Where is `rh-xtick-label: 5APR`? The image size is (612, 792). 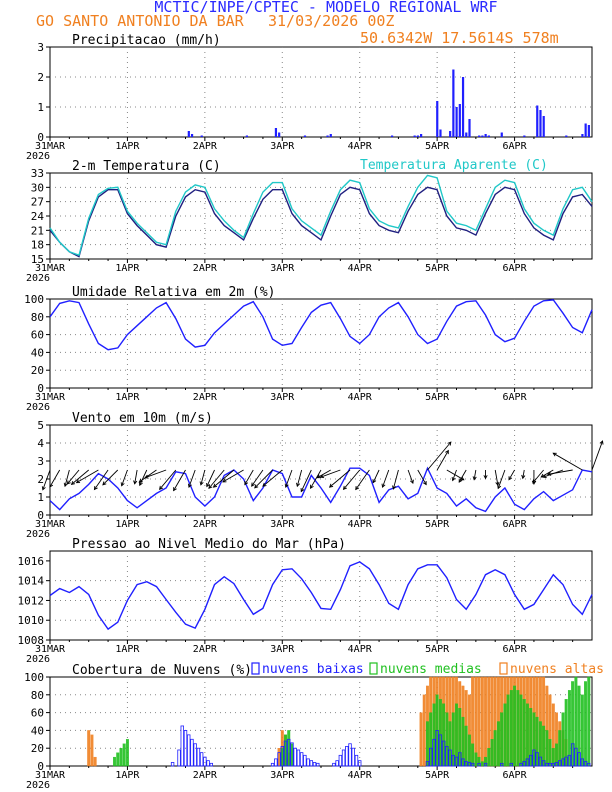 rh-xtick-label: 5APR is located at coordinates (437, 397).